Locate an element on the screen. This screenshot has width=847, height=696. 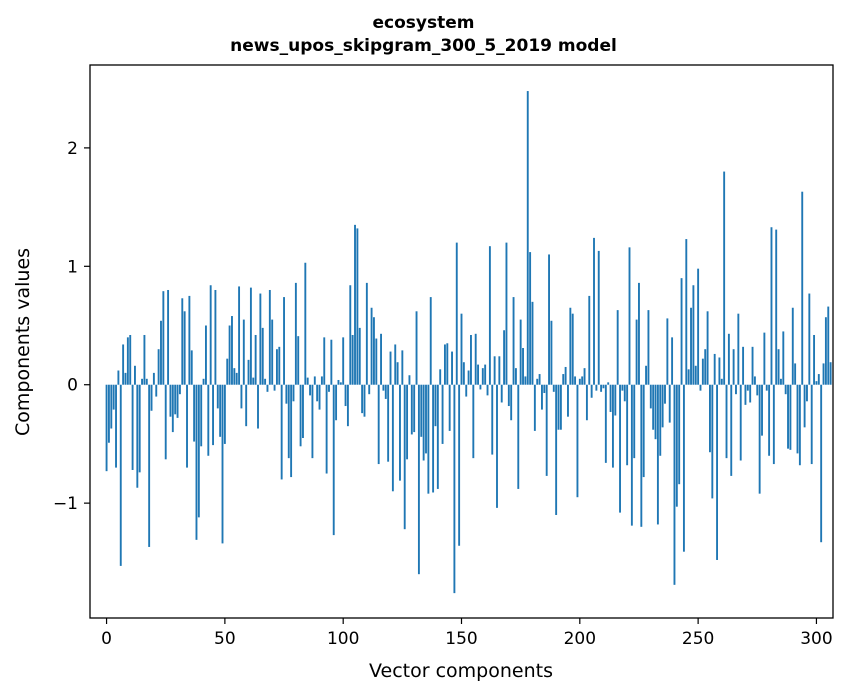
y-tick-label: 2 is located at coordinates (72, 149).